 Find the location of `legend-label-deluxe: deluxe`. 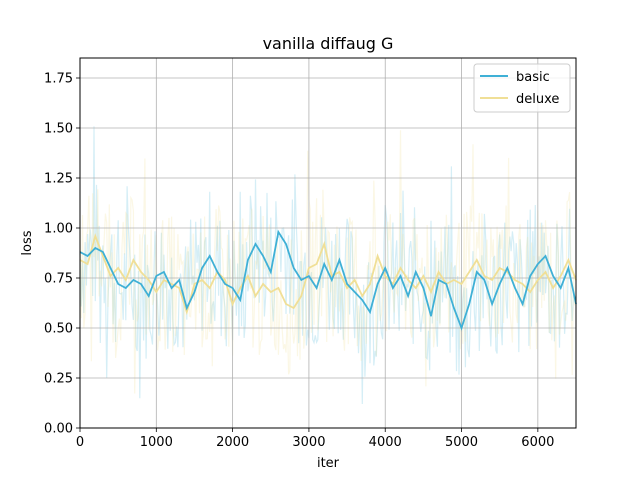

legend-label-deluxe: deluxe is located at coordinates (537, 99).